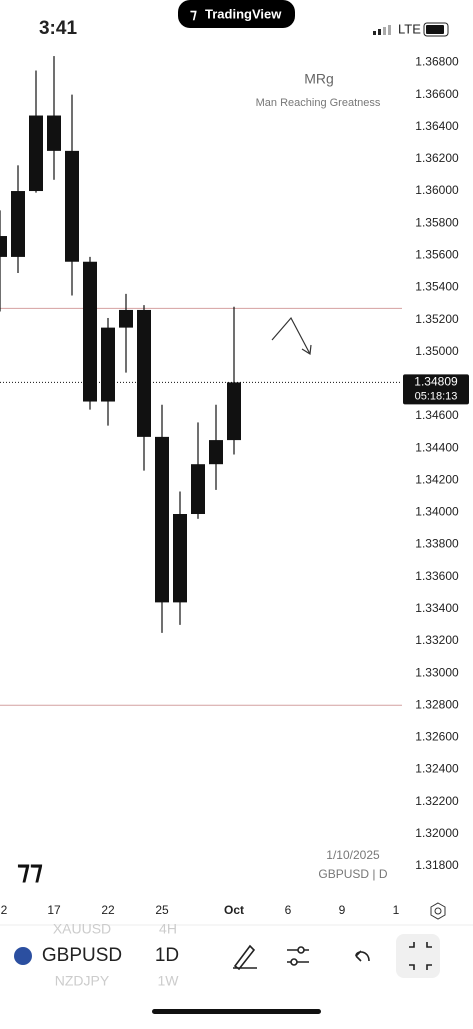  Describe the element at coordinates (4, 910) in the screenshot. I see `x-tick-label: 2` at that location.